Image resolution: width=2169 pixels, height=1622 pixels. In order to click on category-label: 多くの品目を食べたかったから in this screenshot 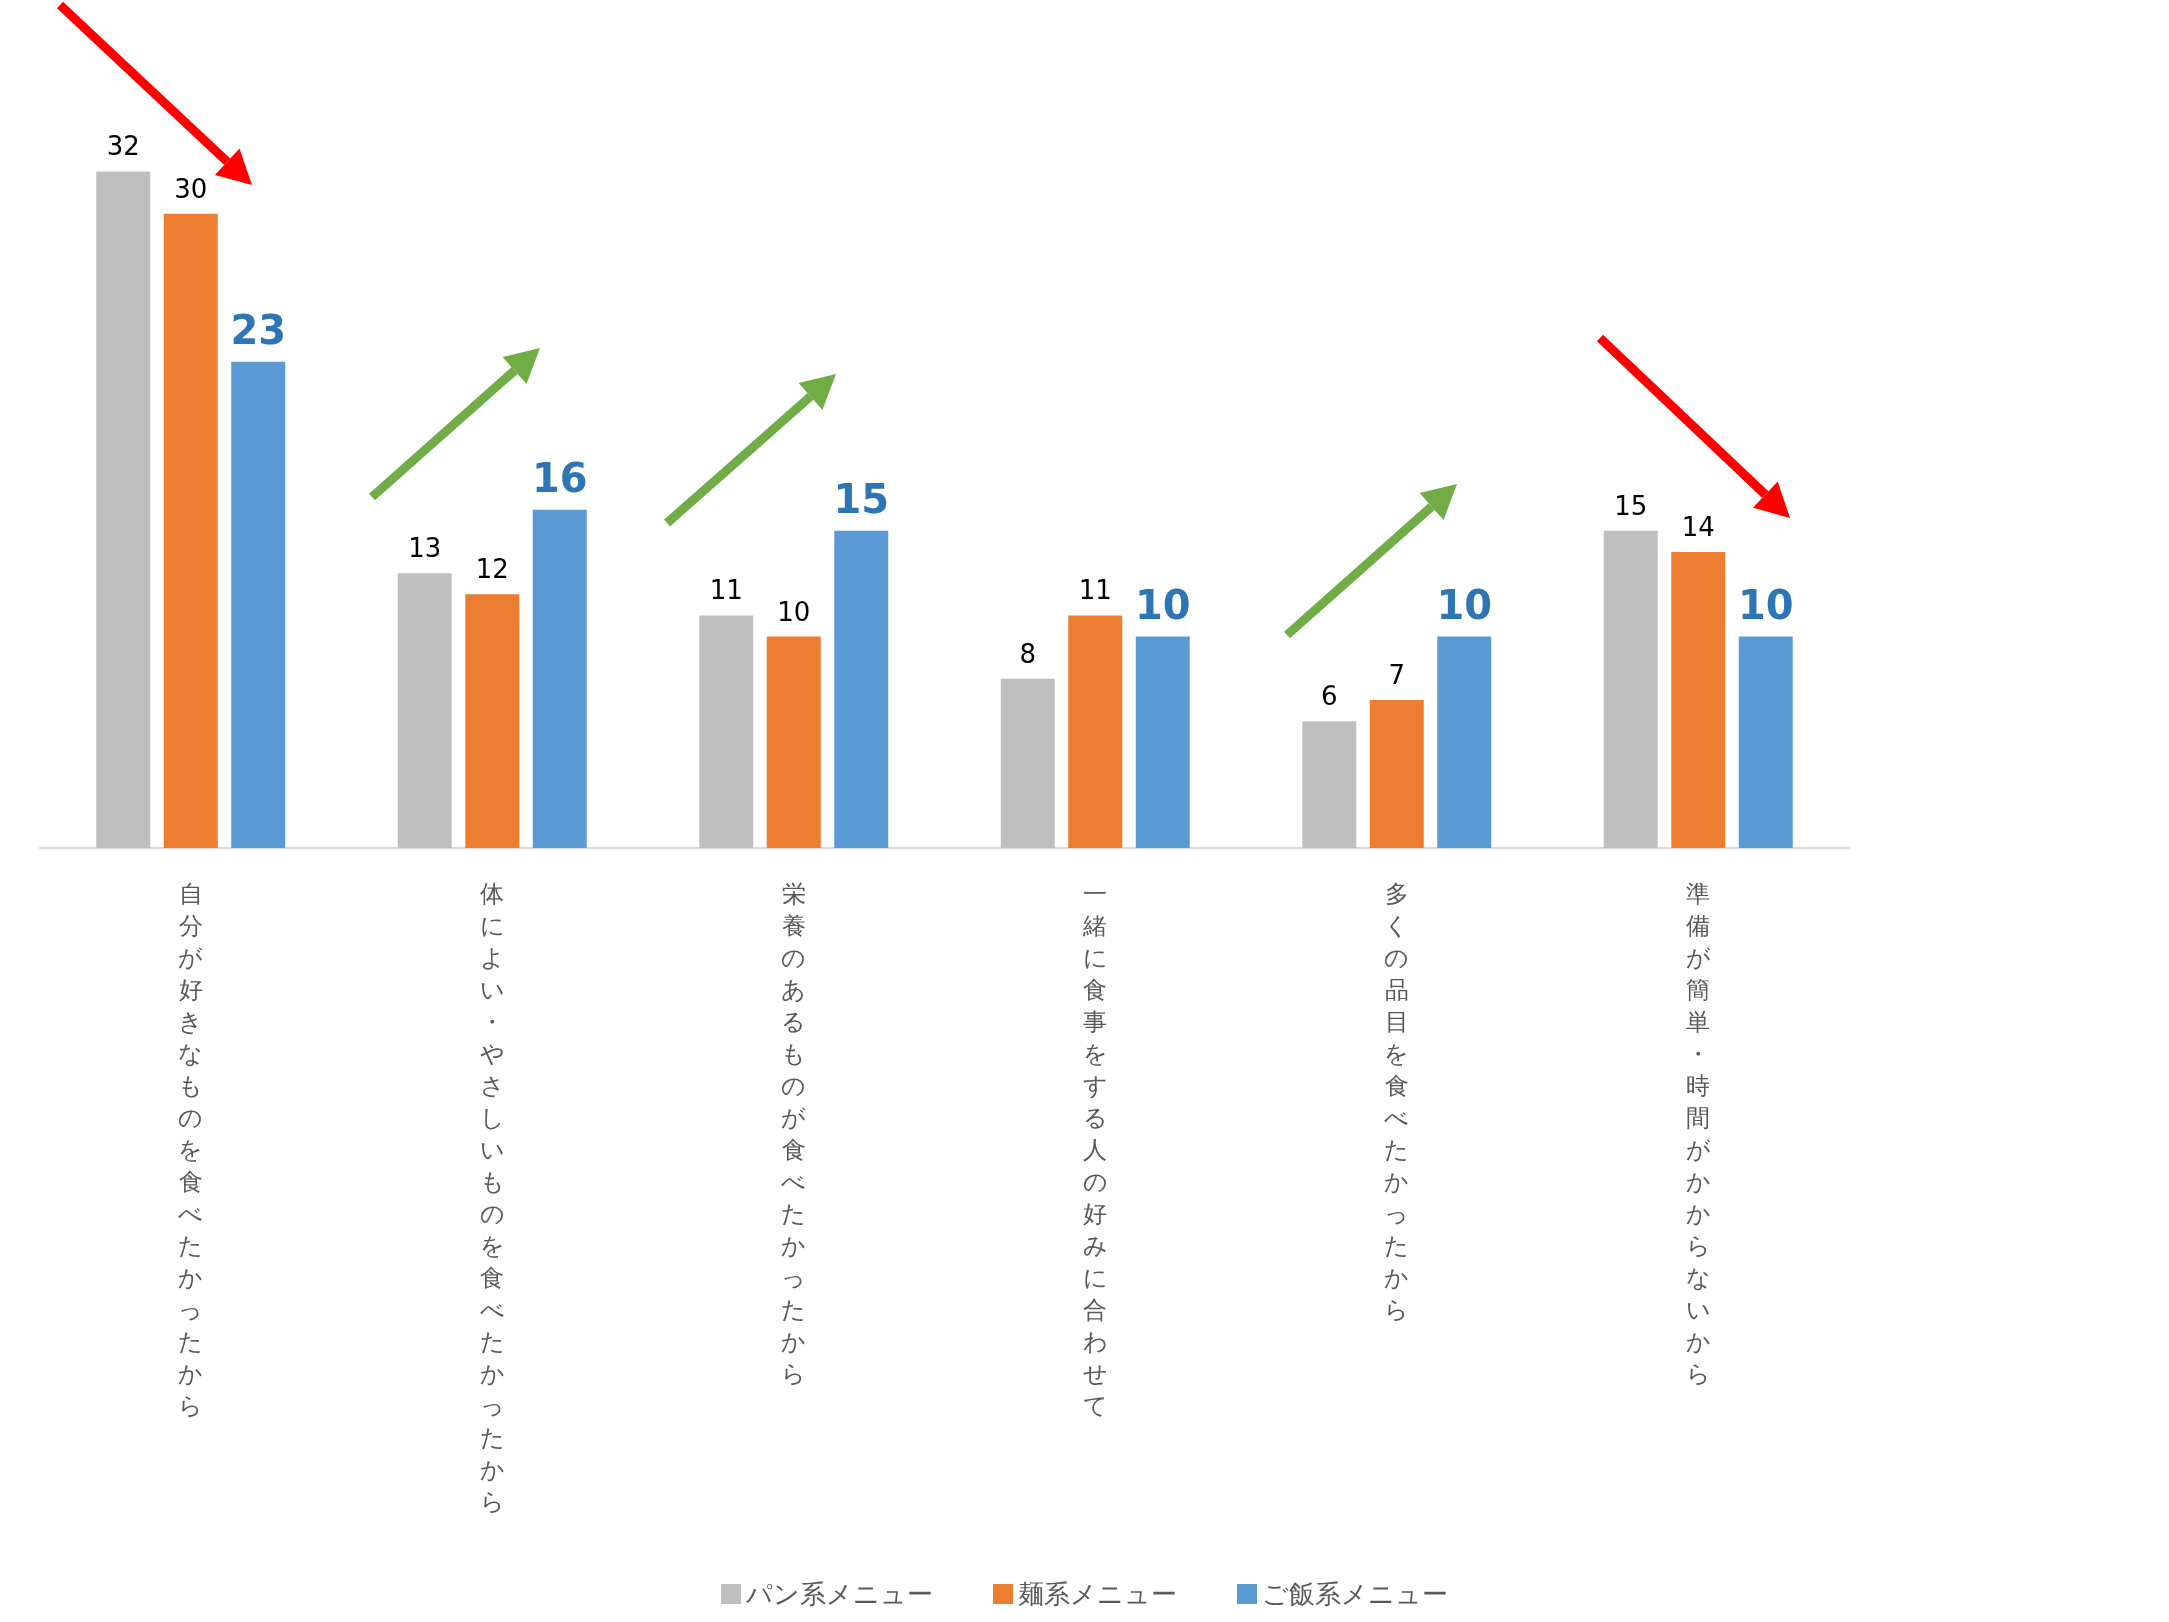, I will do `click(1397, 1102)`.